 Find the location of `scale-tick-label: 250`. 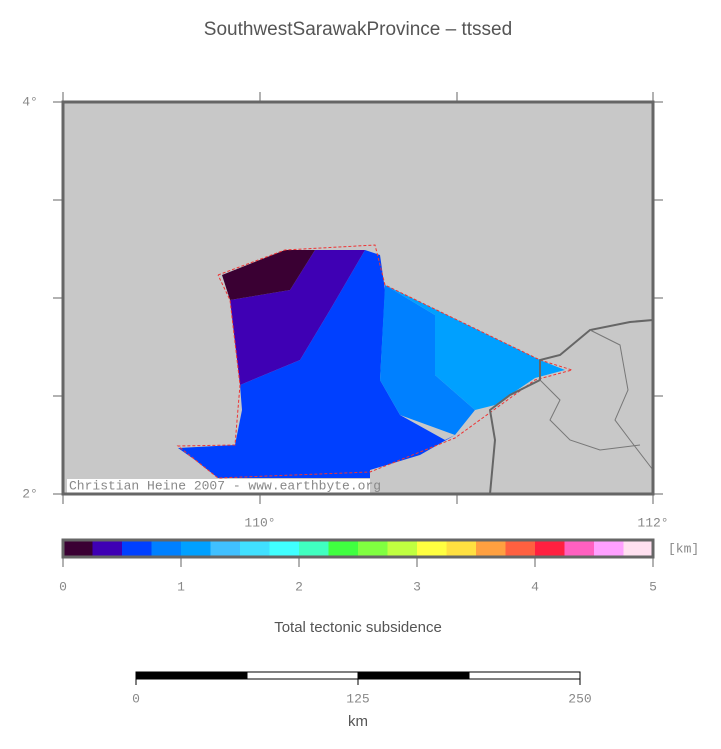

scale-tick-label: 250 is located at coordinates (579, 698).